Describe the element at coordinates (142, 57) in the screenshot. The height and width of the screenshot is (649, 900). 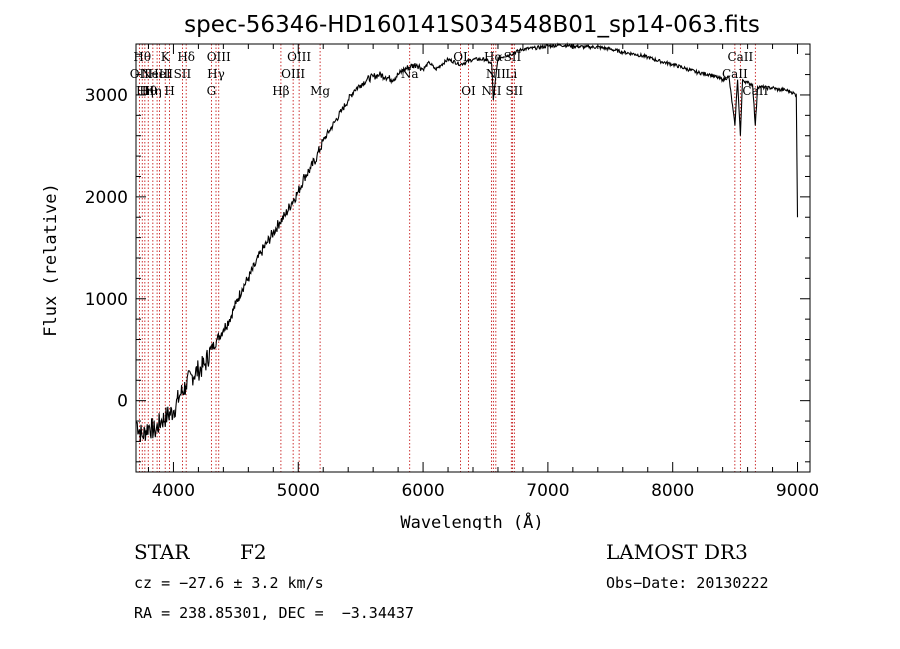
I see `line-marker-label: Hθ` at that location.